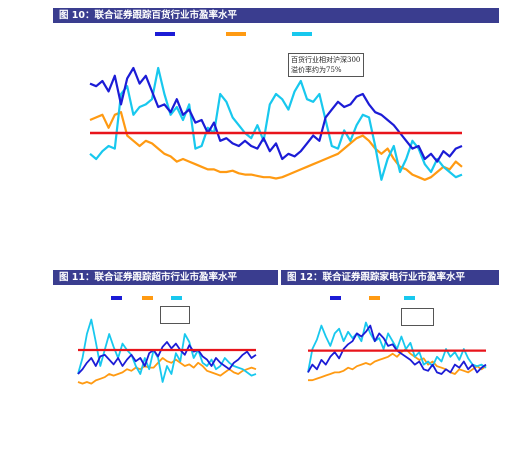 Image resolution: width=514 pixels, height=450 pixels. I want to click on chart-main-annotation: 百货行业相对沪深300溢价率约为75%, so click(326, 65).